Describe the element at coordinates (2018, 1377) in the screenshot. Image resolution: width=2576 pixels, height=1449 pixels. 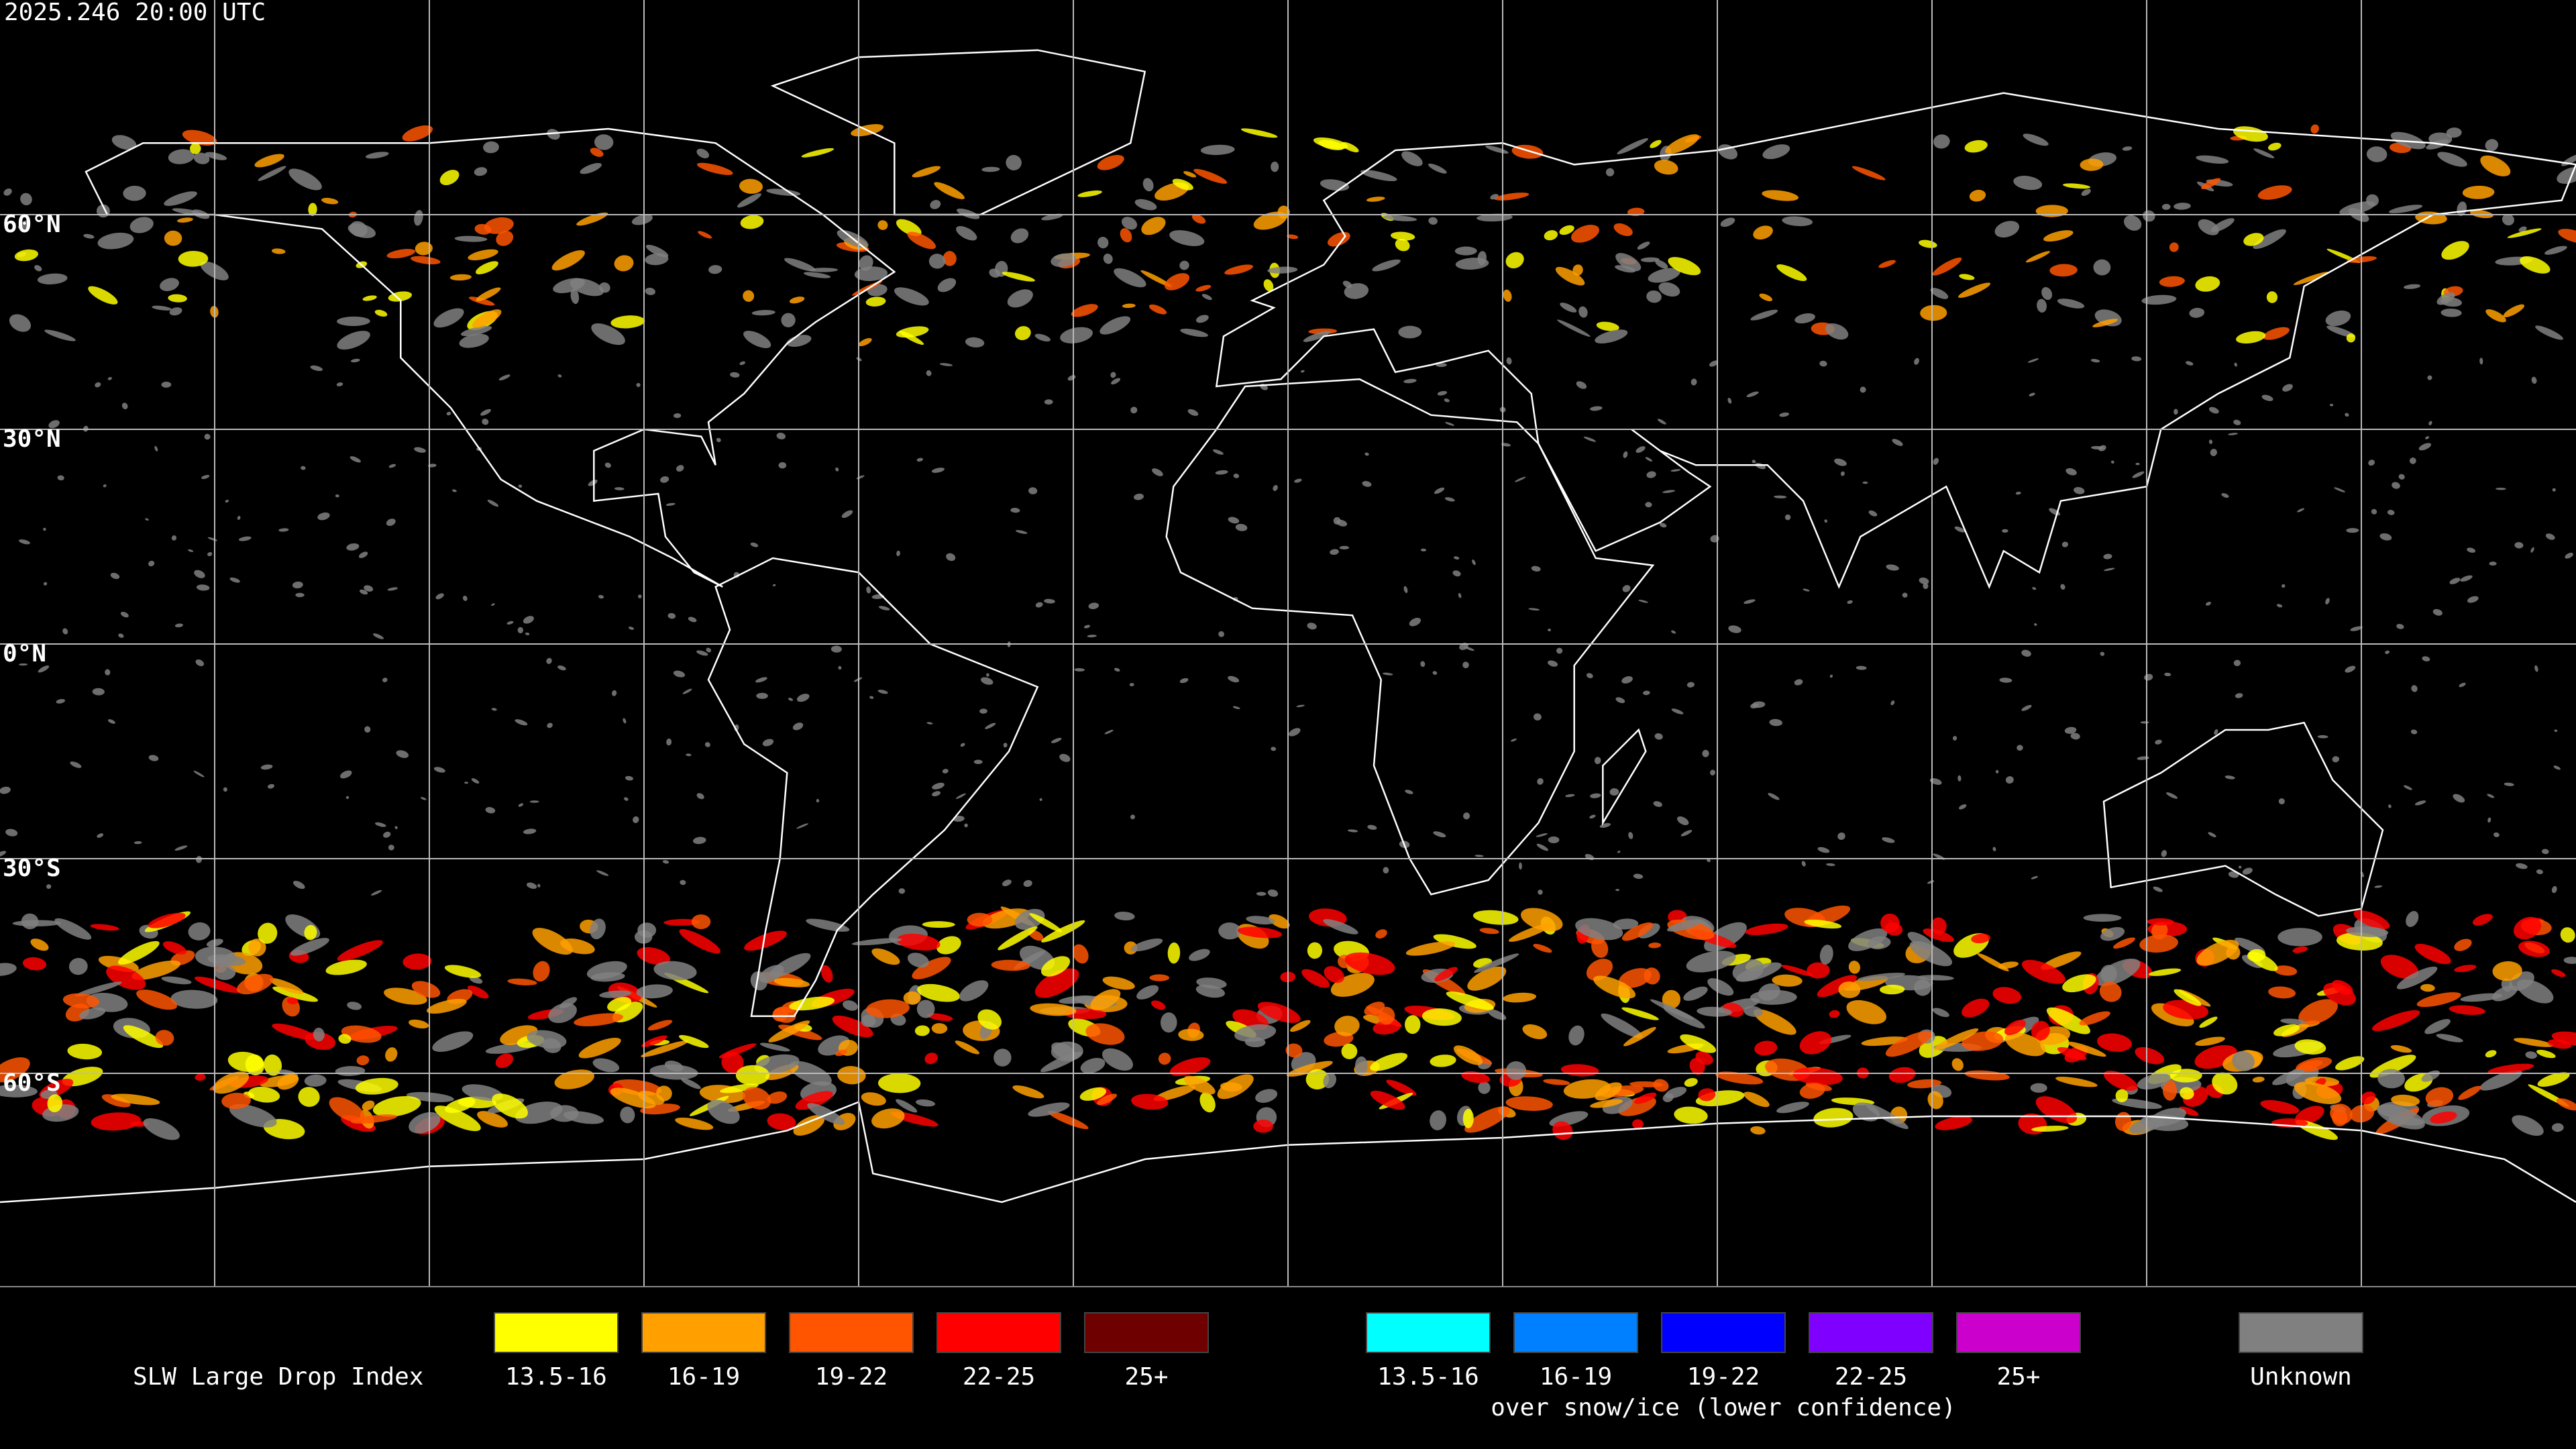
I see `legend-label: 25+` at that location.